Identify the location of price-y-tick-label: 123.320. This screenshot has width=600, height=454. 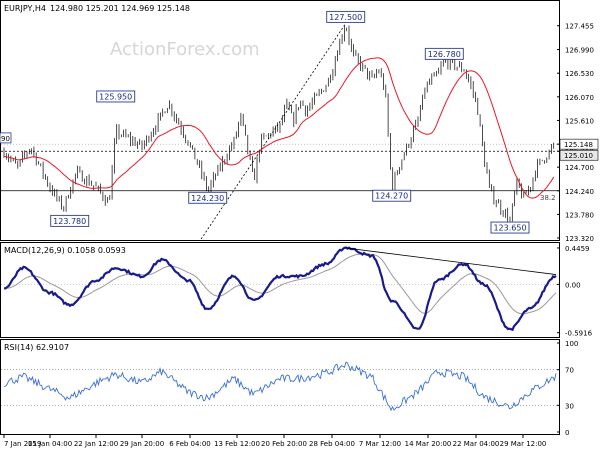
(579, 239).